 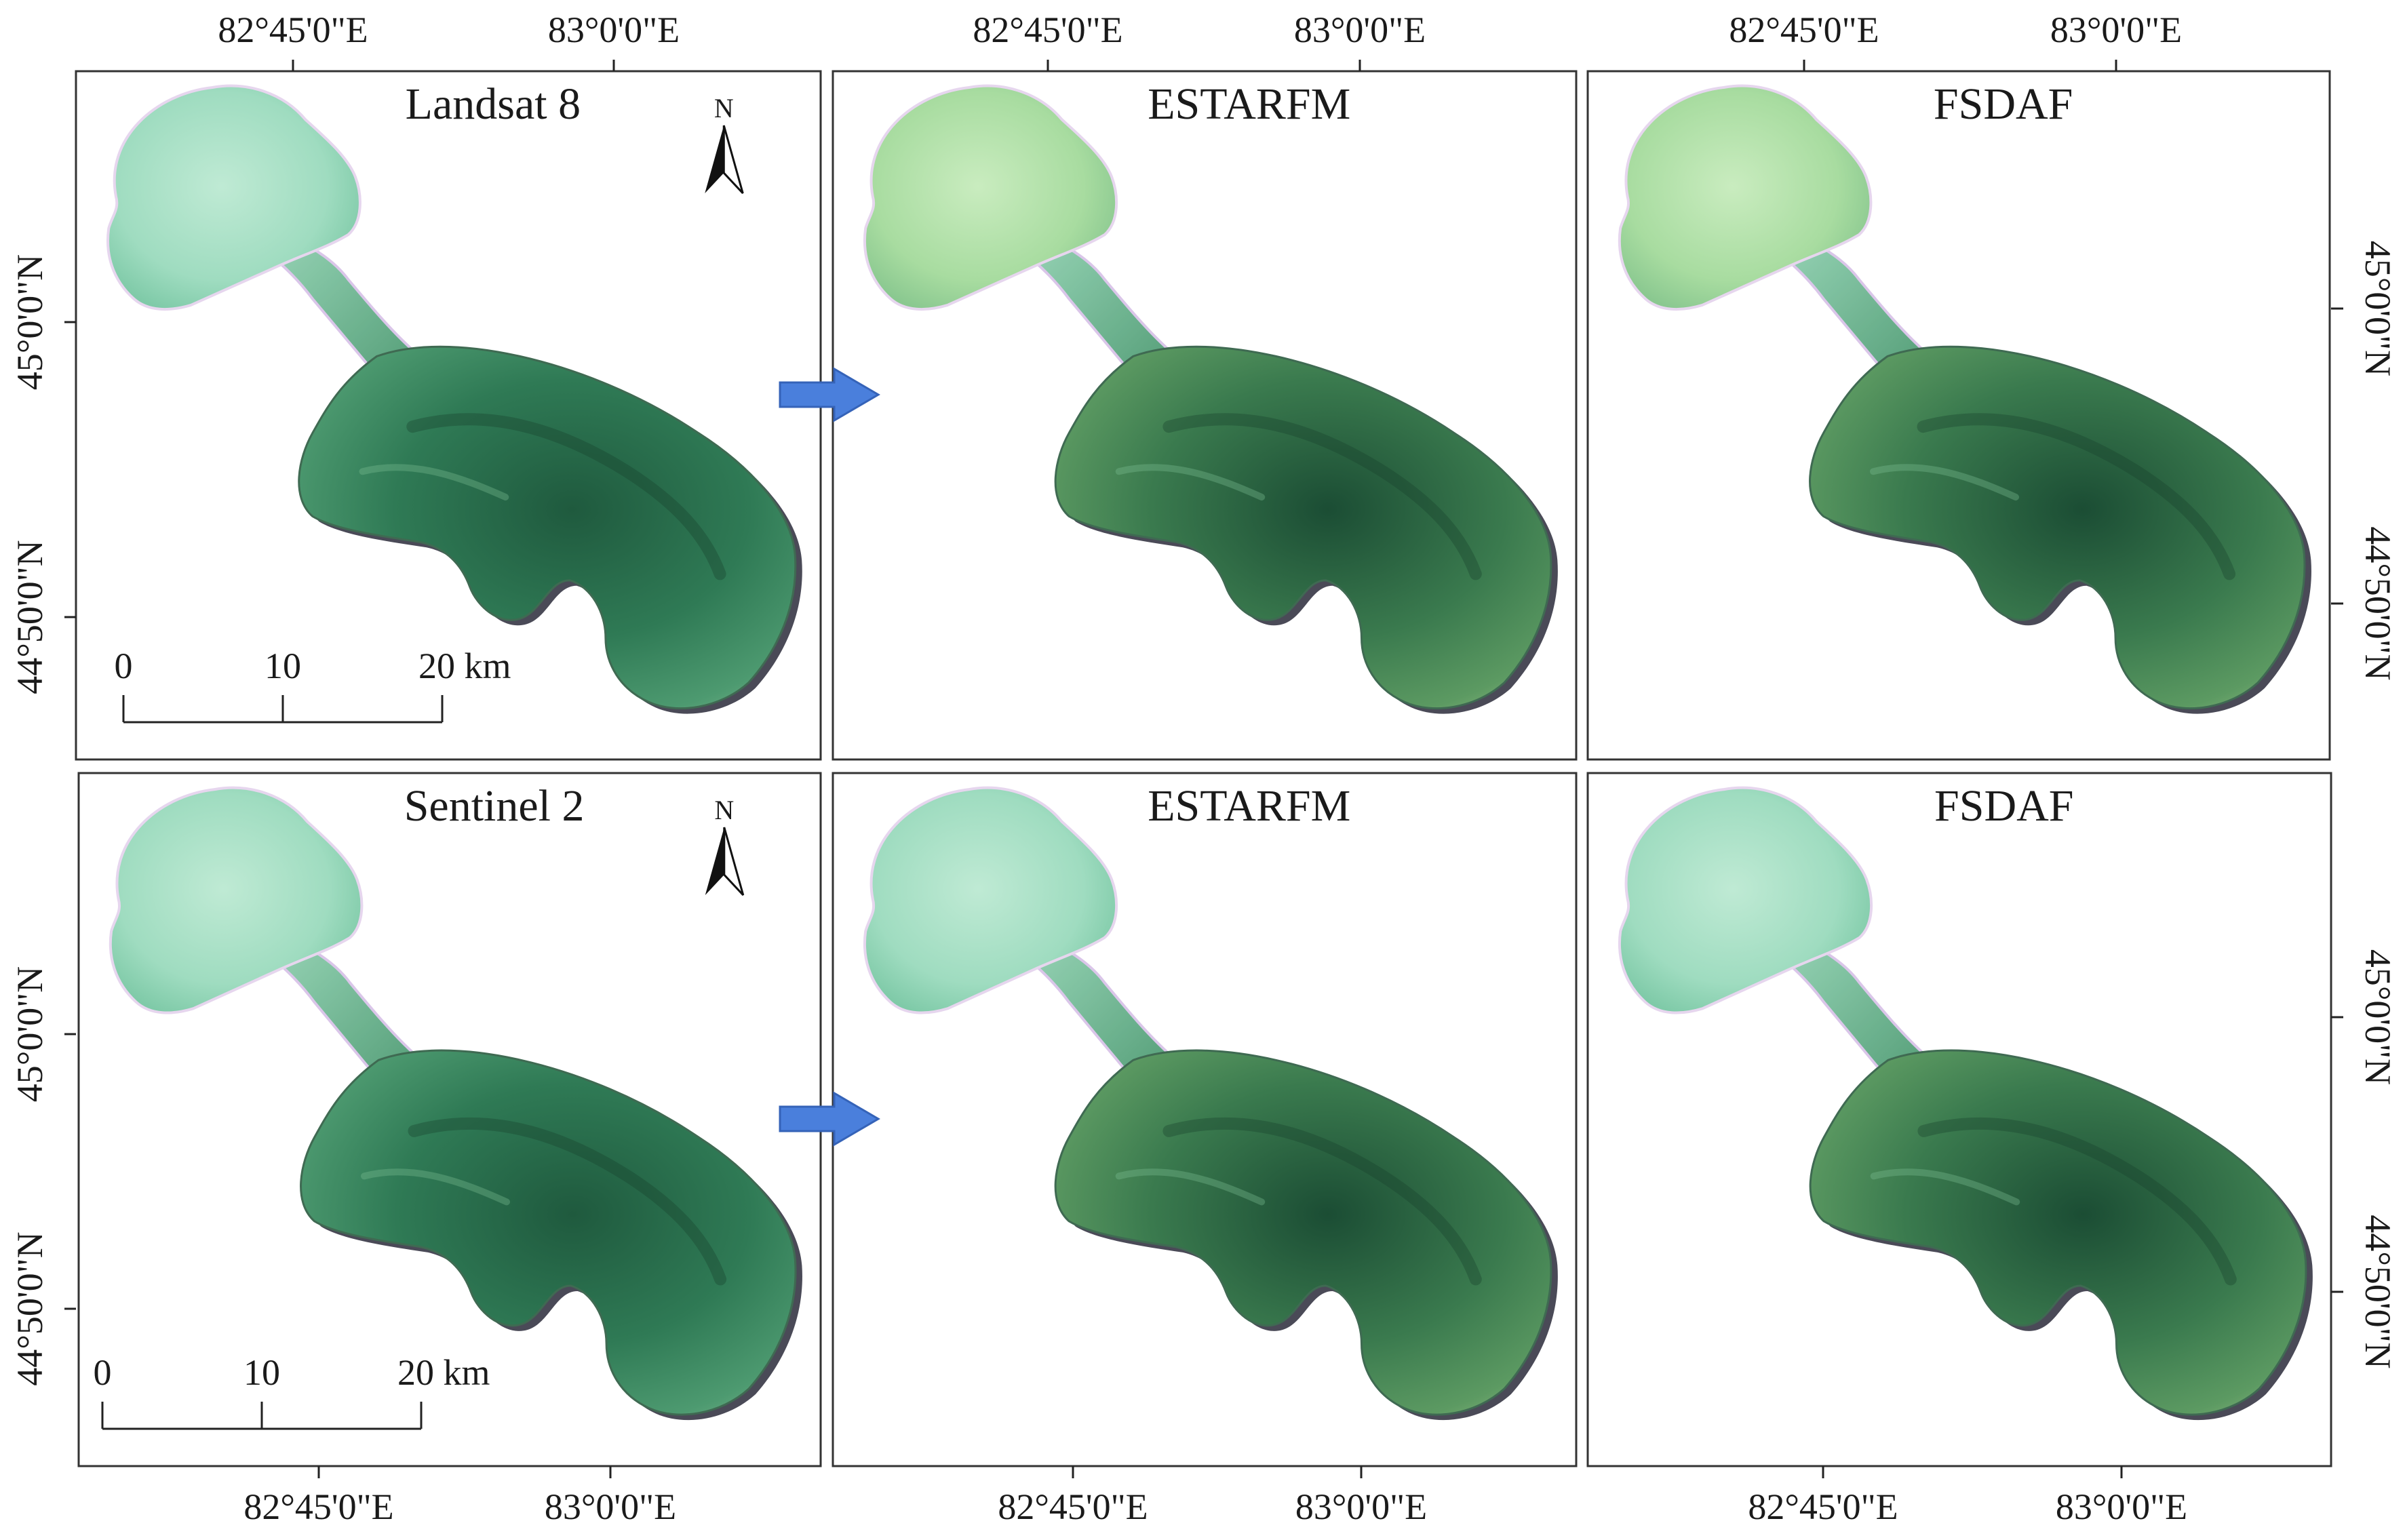 I want to click on panel-title: Sentinel 2, so click(x=494, y=806).